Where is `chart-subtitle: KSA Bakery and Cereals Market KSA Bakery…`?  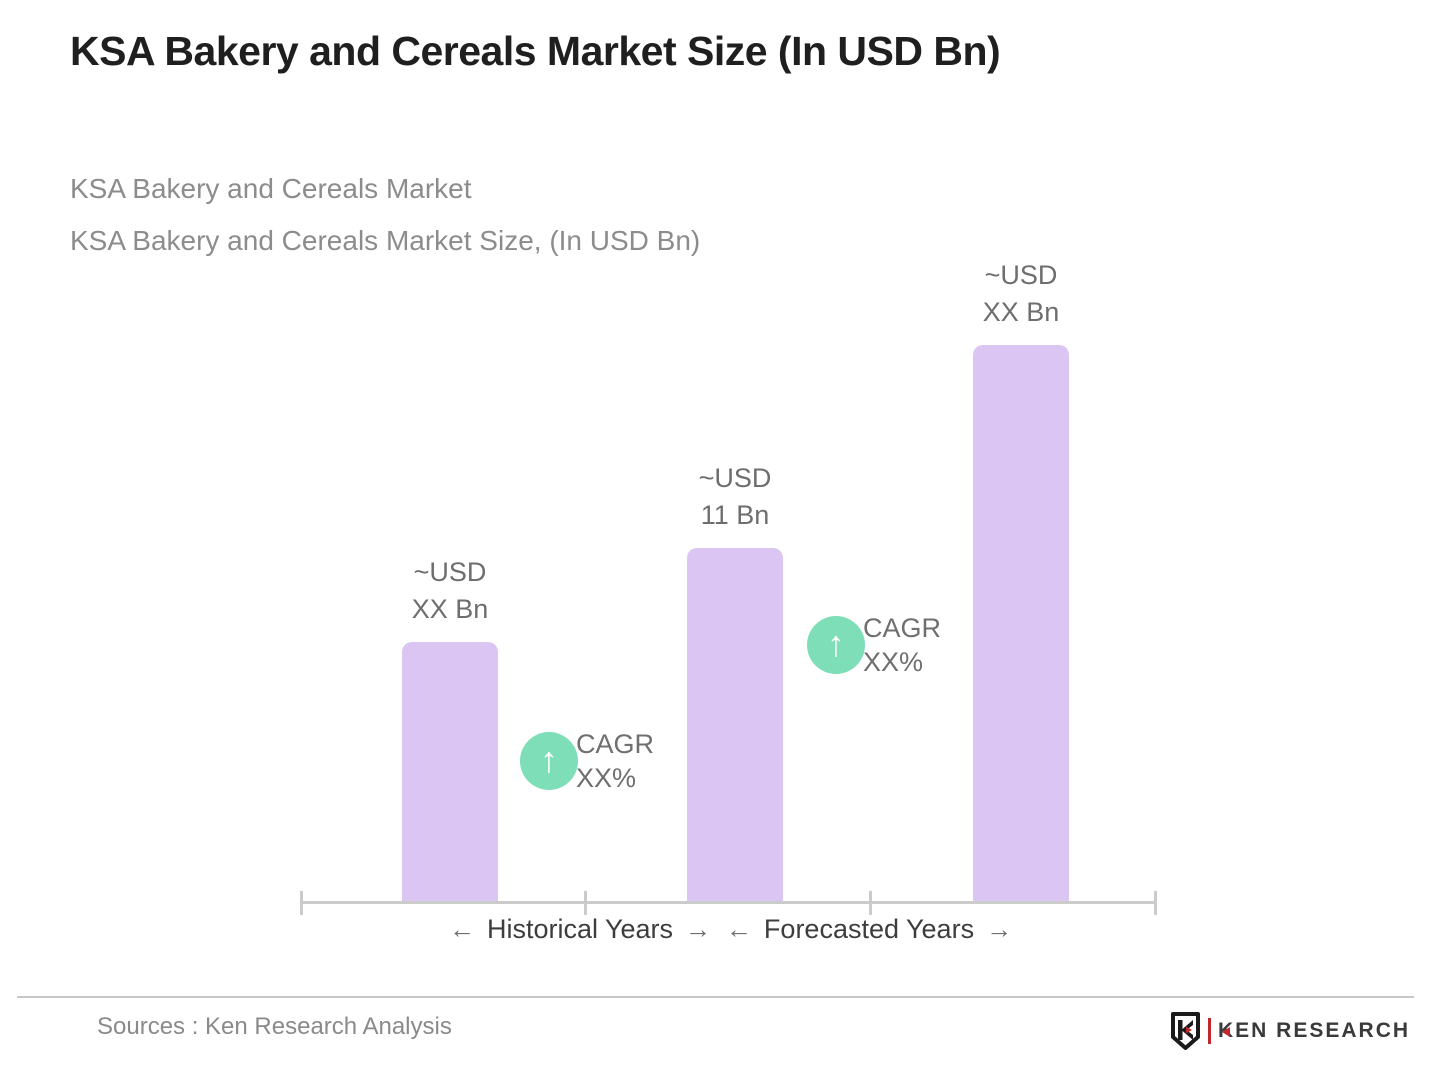 chart-subtitle: KSA Bakery and Cereals Market KSA Bakery… is located at coordinates (385, 215).